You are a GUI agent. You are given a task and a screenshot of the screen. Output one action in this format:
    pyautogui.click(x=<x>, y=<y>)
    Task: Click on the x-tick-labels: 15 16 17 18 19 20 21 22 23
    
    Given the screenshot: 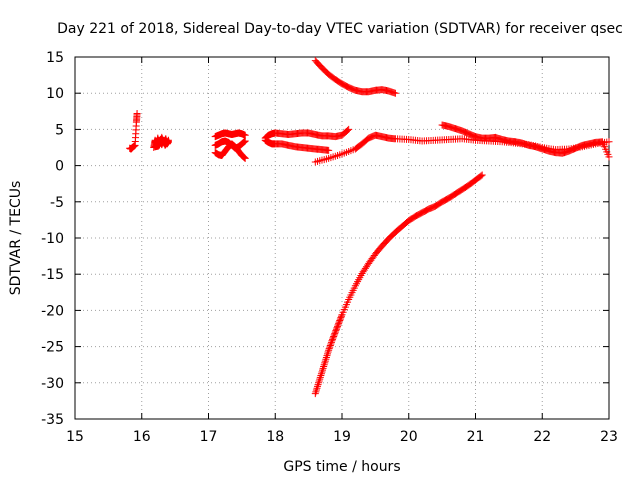 What is the action you would take?
    pyautogui.click(x=342, y=437)
    